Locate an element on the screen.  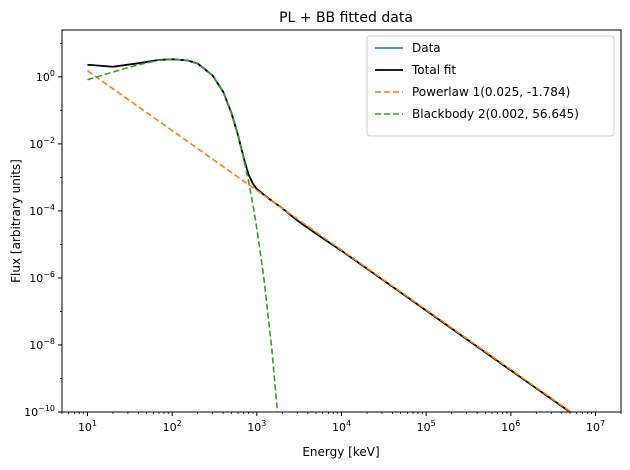
x-axis: 10¹ 10² 10³ 10⁴ 10⁵ 10⁶ 10⁷ is located at coordinates (341, 423).